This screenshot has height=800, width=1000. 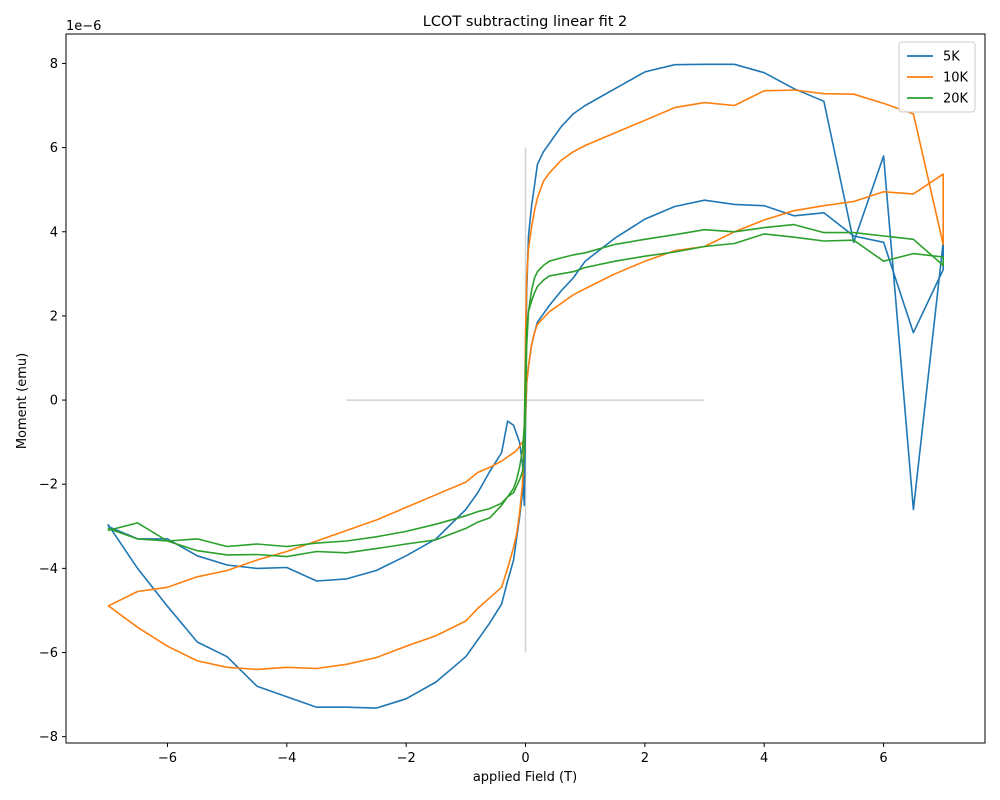 I want to click on legend-label-5K: 5K, so click(x=951, y=57).